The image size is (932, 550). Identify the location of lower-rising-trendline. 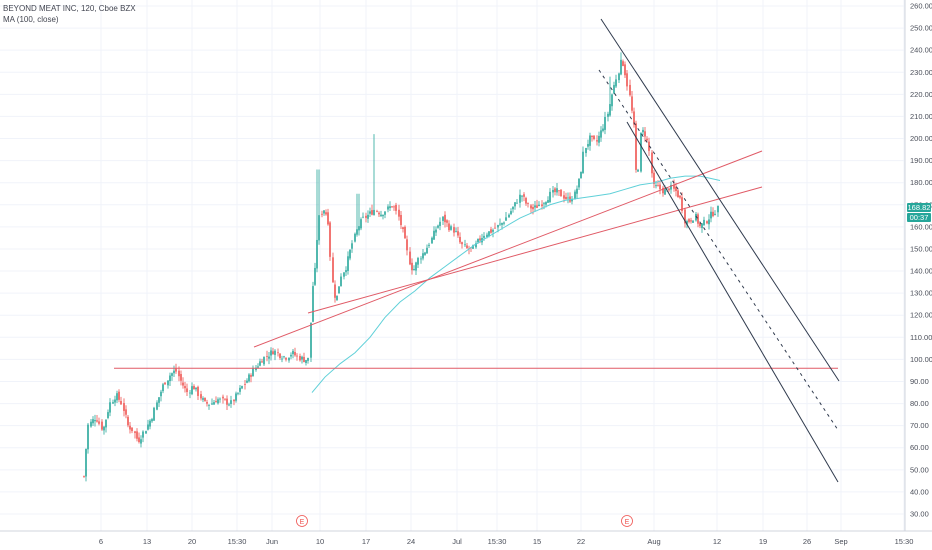
(535, 250).